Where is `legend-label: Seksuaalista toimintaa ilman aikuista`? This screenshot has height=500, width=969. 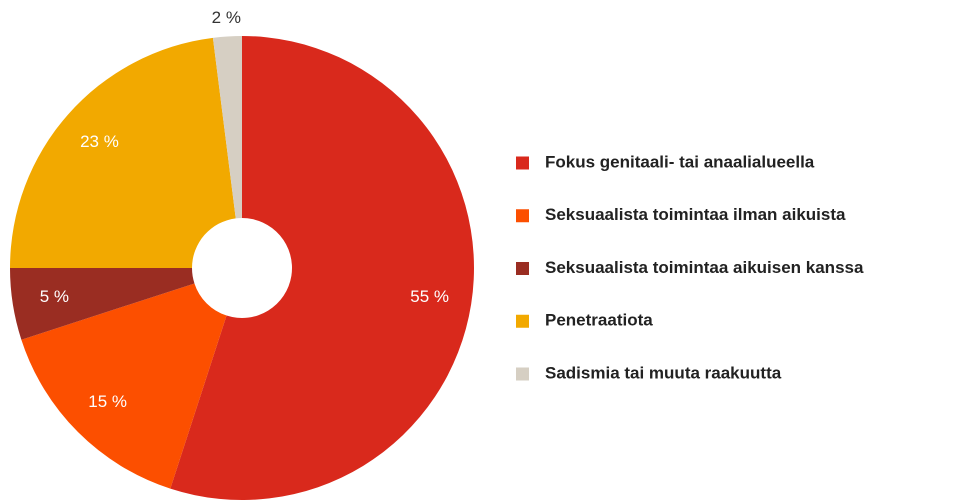 legend-label: Seksuaalista toimintaa ilman aikuista is located at coordinates (695, 214).